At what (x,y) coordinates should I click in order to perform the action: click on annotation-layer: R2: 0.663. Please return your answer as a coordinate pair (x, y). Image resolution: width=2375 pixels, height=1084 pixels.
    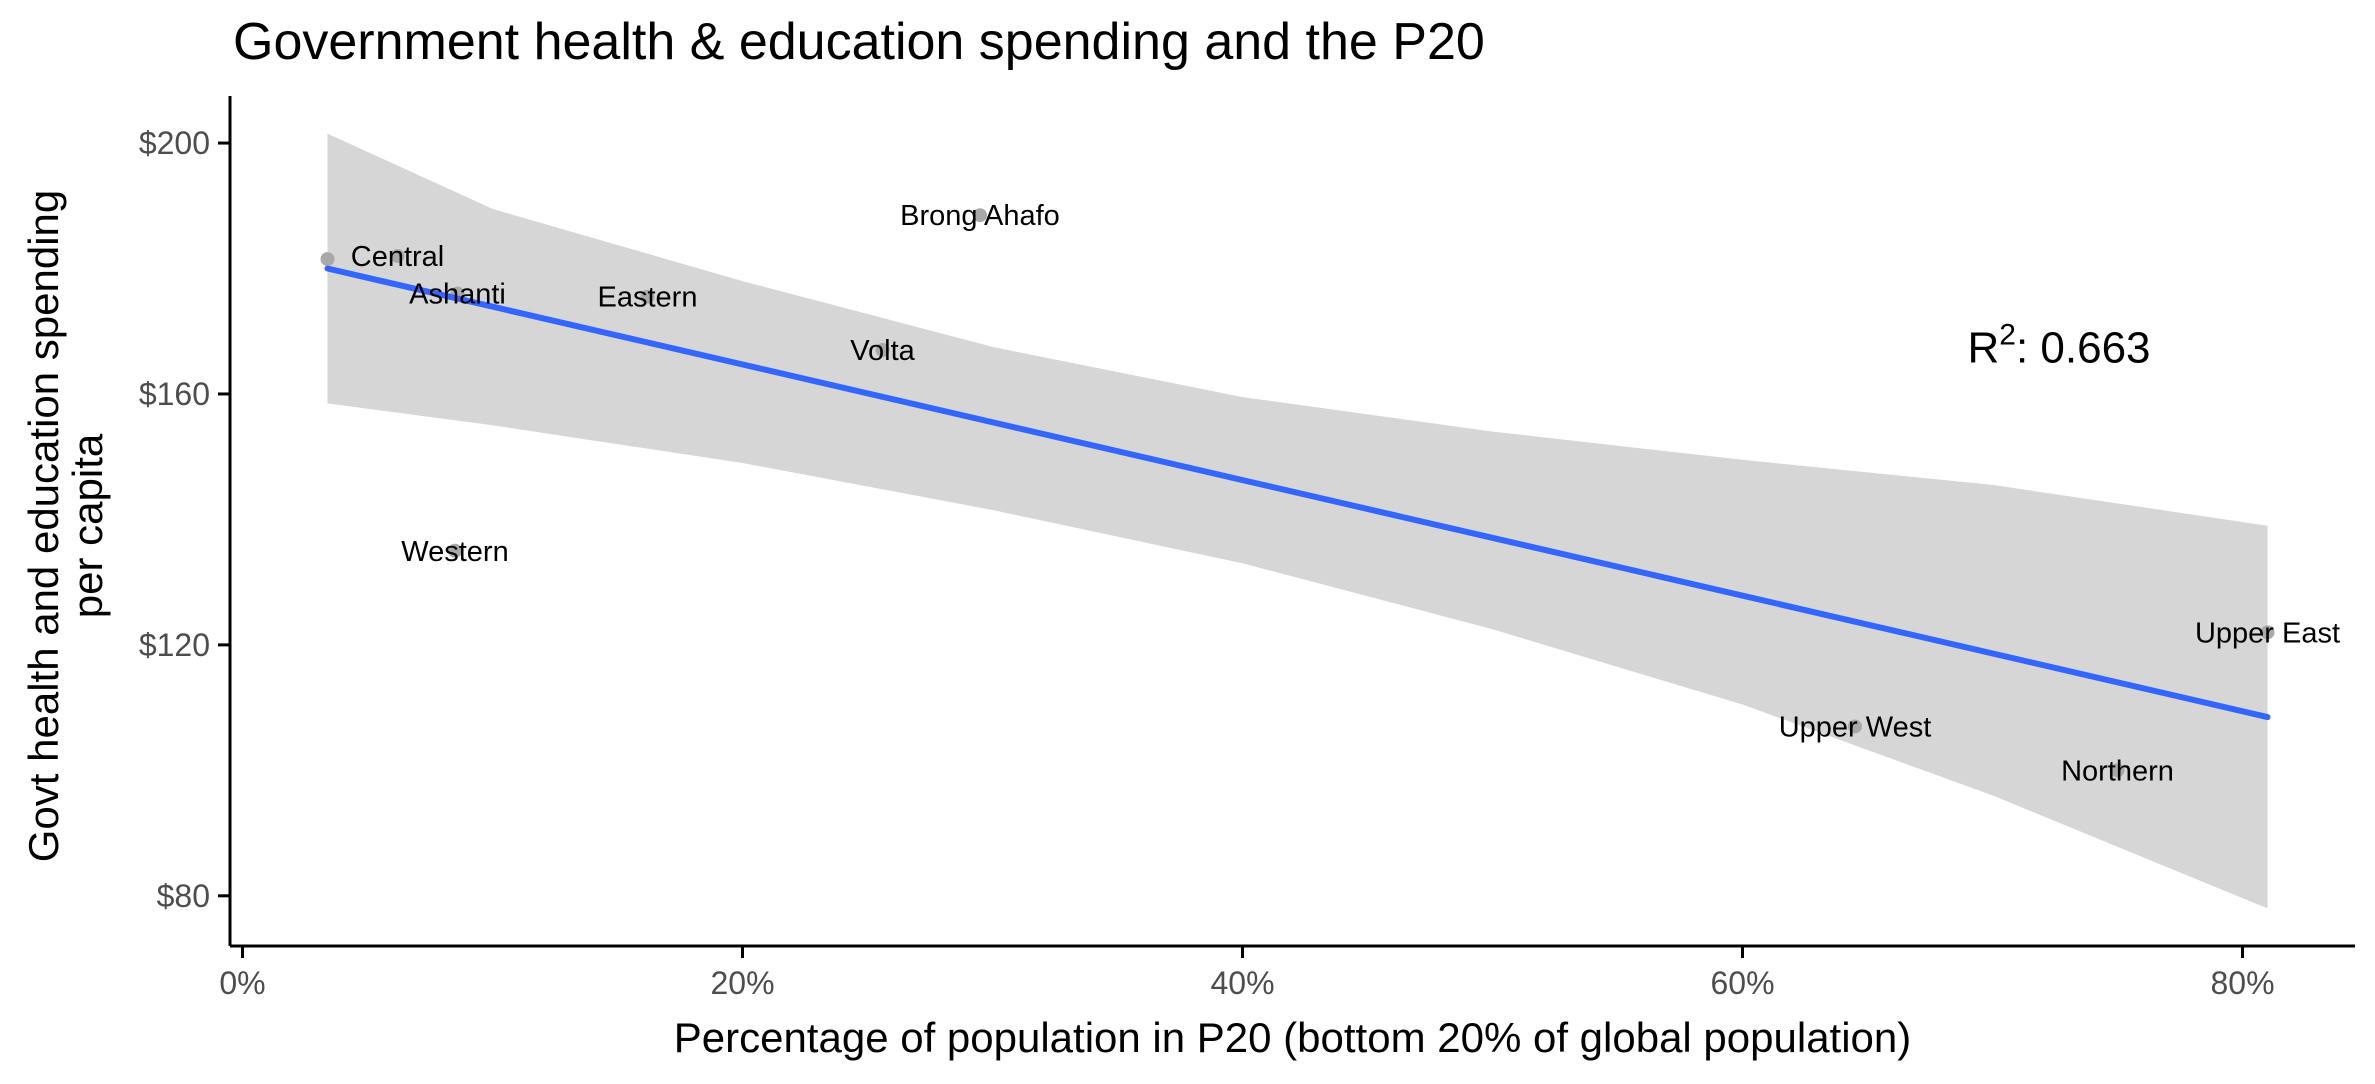
    Looking at the image, I should click on (2059, 346).